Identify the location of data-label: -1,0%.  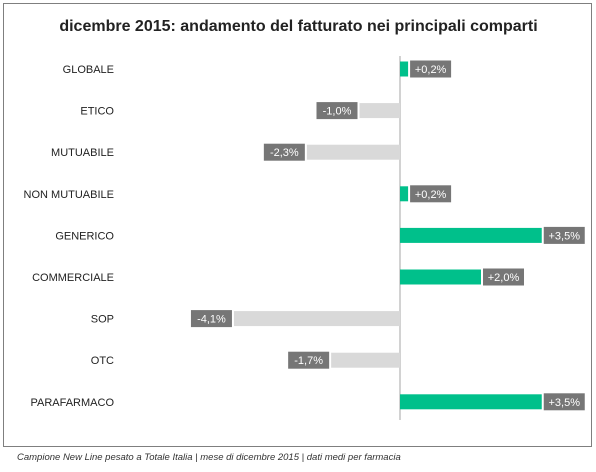
(337, 112).